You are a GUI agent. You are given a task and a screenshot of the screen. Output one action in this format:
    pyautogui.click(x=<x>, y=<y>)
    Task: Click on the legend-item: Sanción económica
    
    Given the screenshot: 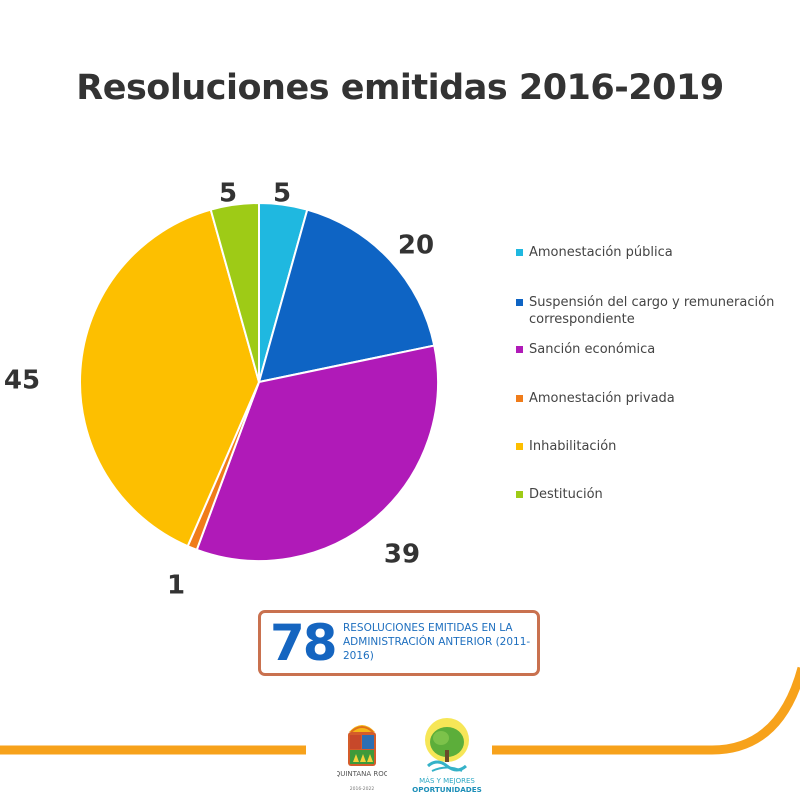 What is the action you would take?
    pyautogui.click(x=652, y=349)
    